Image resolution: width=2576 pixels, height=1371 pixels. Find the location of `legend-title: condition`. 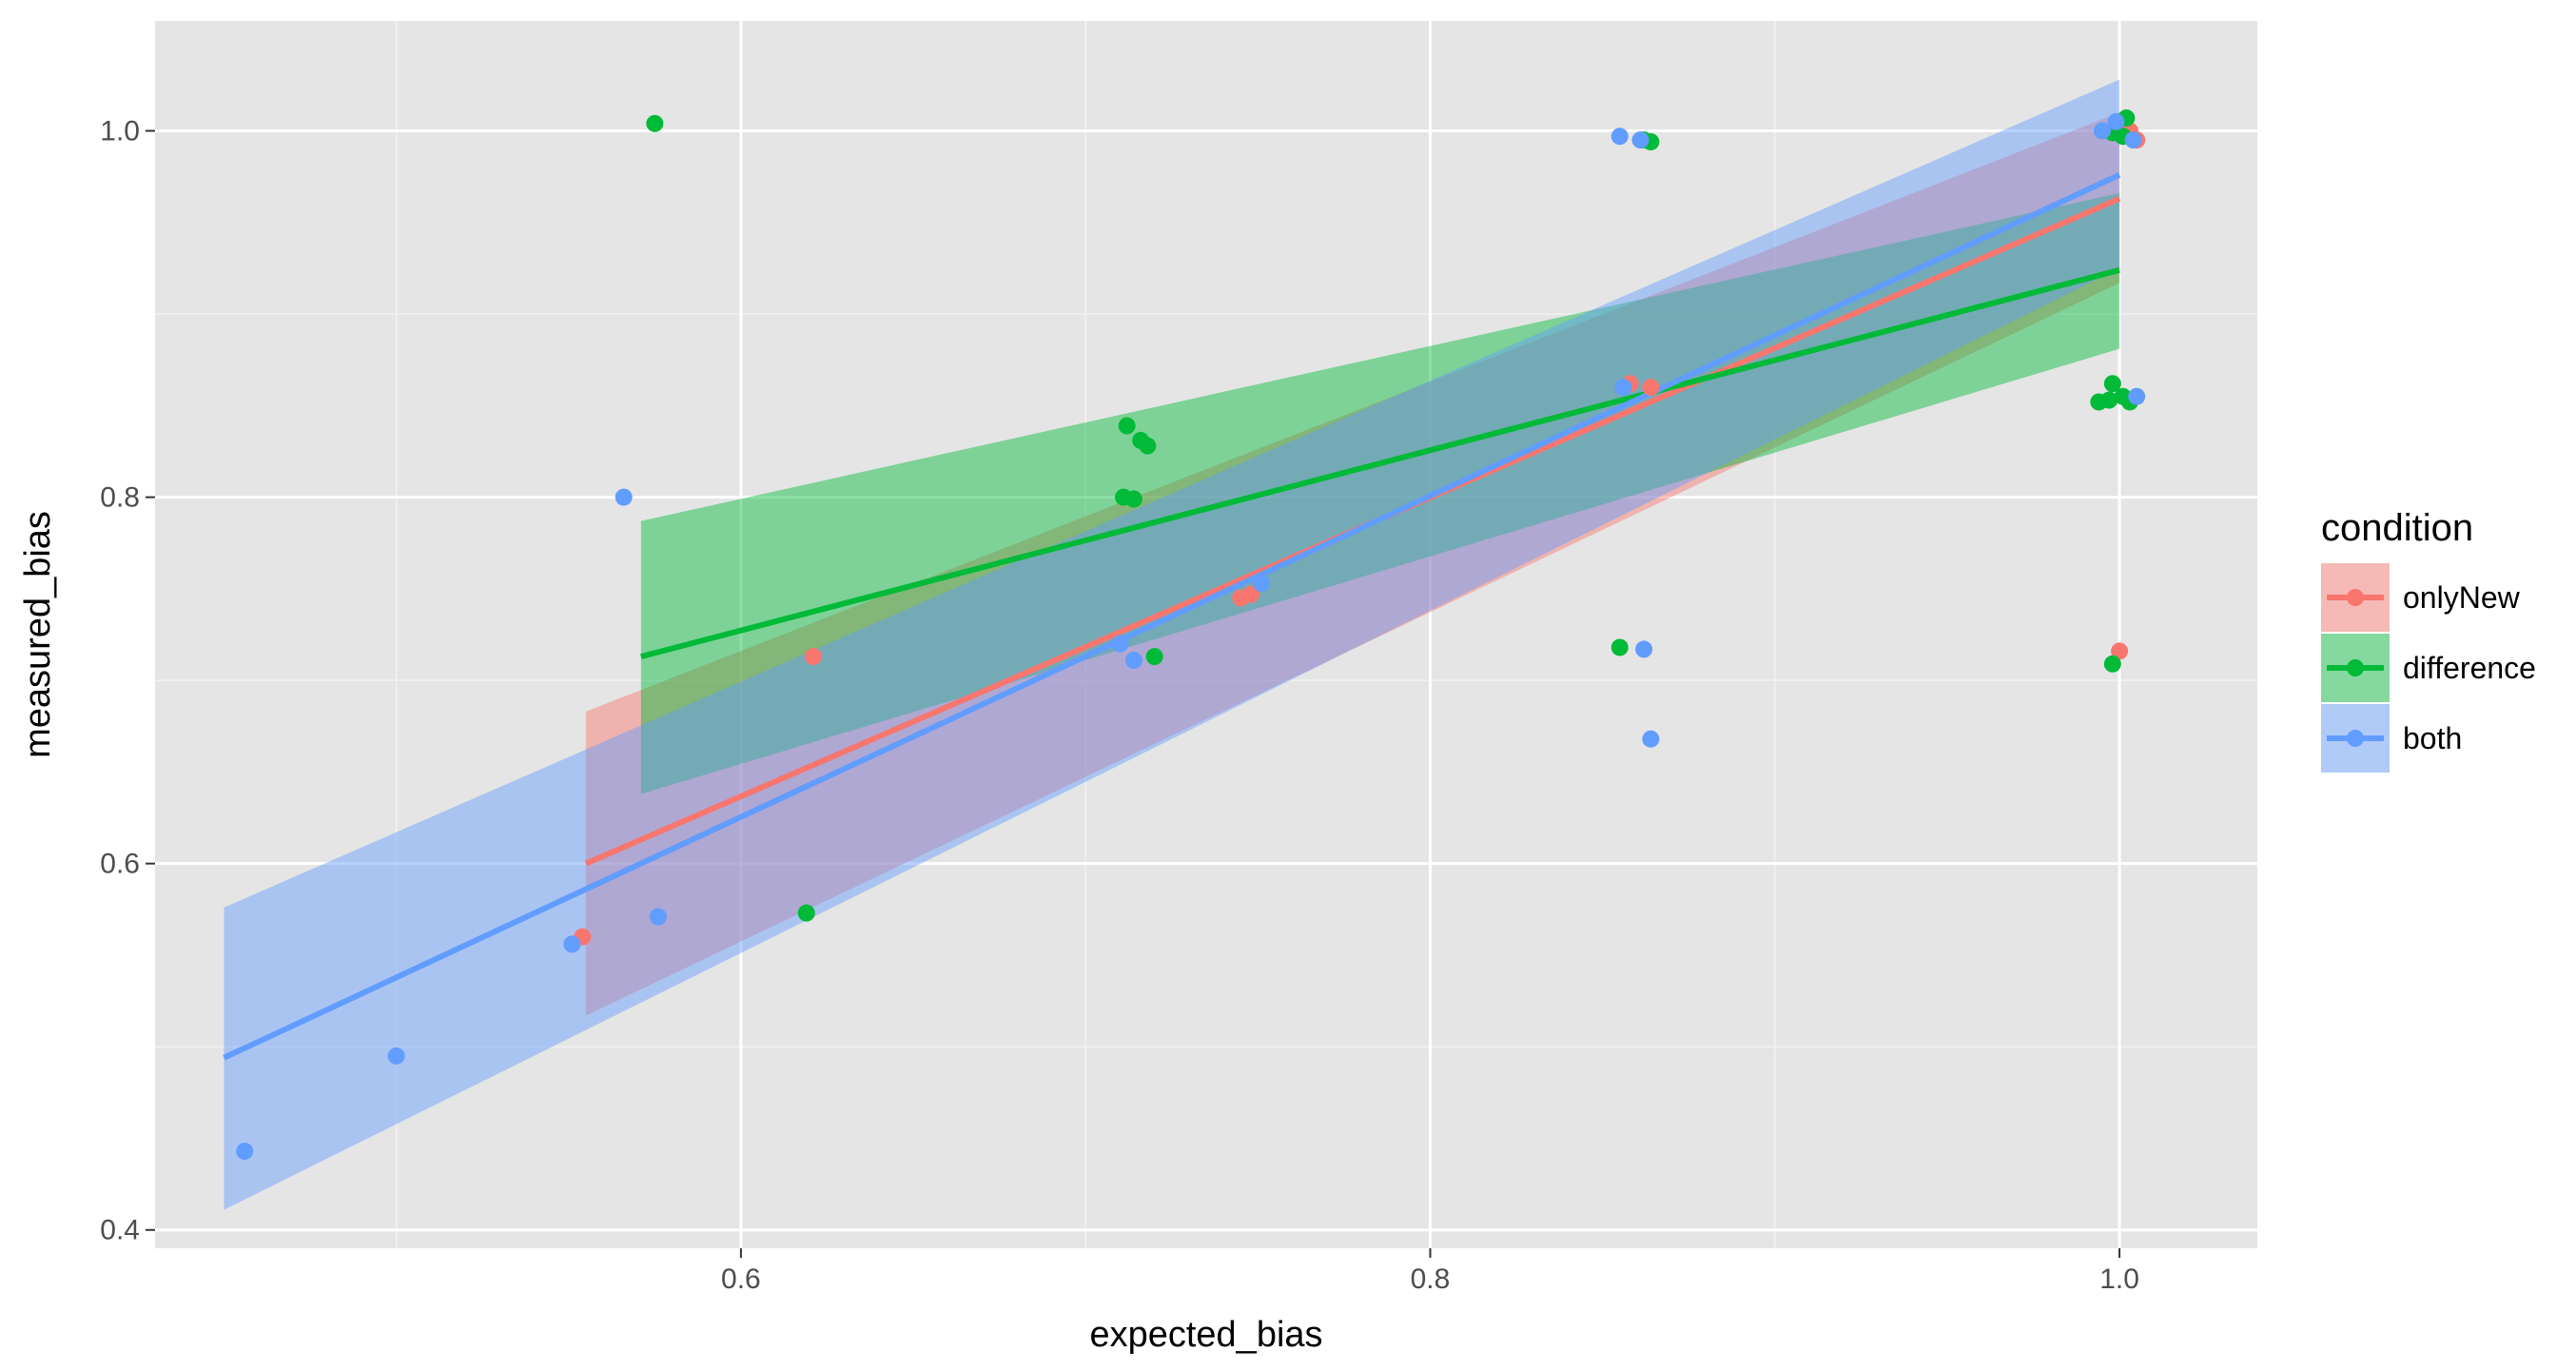

legend-title: condition is located at coordinates (2397, 528).